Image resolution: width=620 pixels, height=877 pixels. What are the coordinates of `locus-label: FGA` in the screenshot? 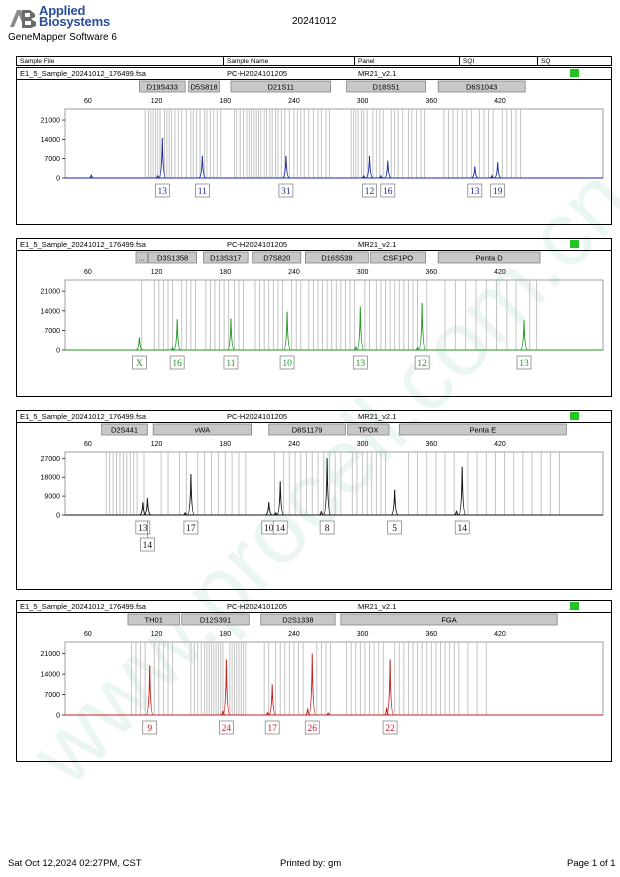 It's located at (448, 620).